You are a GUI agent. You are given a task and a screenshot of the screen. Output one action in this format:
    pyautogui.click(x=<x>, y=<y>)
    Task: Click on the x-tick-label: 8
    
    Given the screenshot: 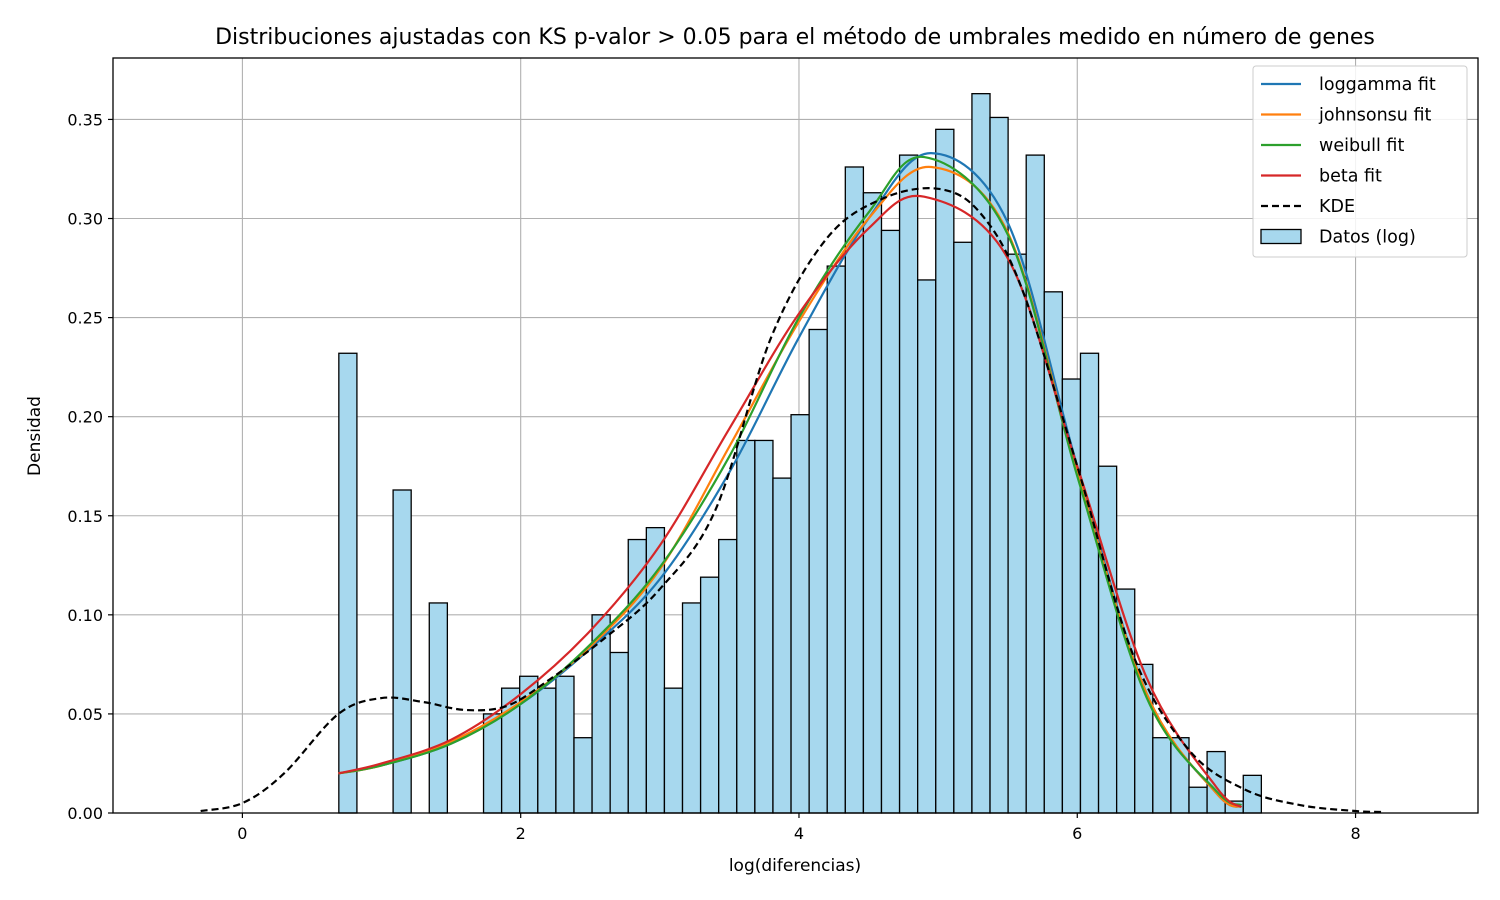 What is the action you would take?
    pyautogui.click(x=1355, y=833)
    